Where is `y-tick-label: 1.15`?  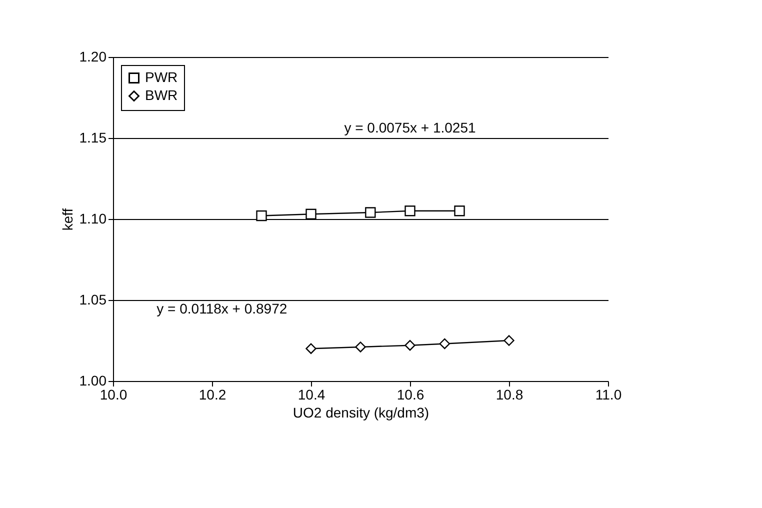 y-tick-label: 1.15 is located at coordinates (93, 138).